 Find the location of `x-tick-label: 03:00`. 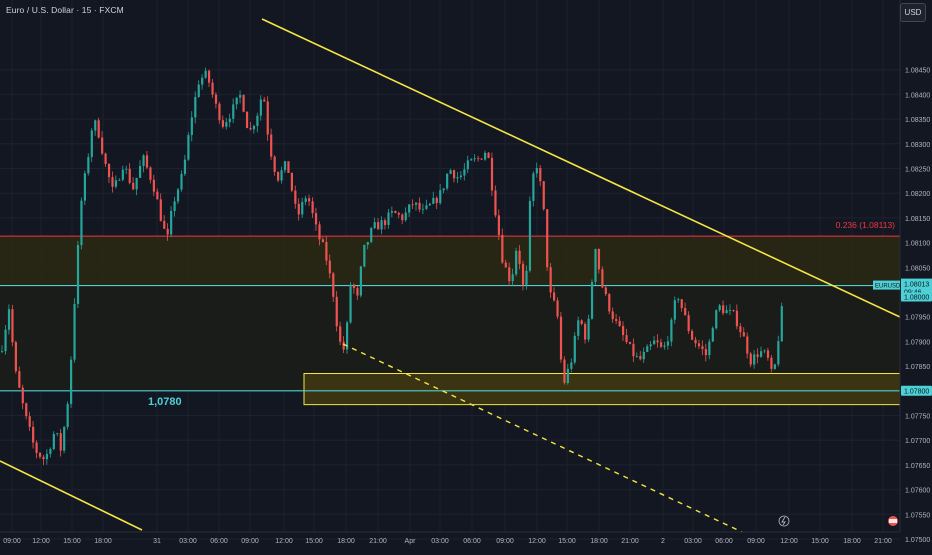

x-tick-label: 03:00 is located at coordinates (693, 541).